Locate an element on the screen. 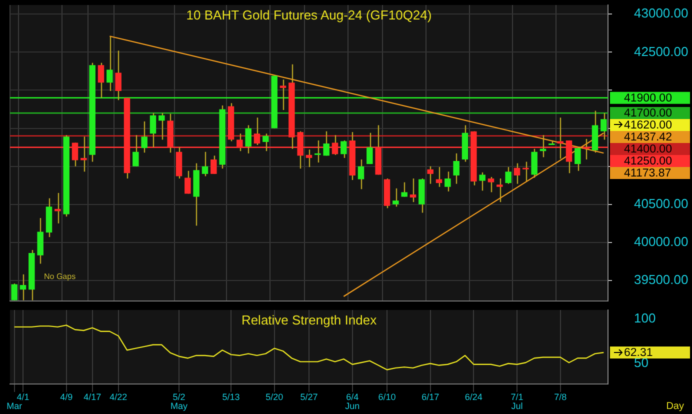 The width and height of the screenshot is (692, 414). y-tick-label: 43000.00 is located at coordinates (661, 13).